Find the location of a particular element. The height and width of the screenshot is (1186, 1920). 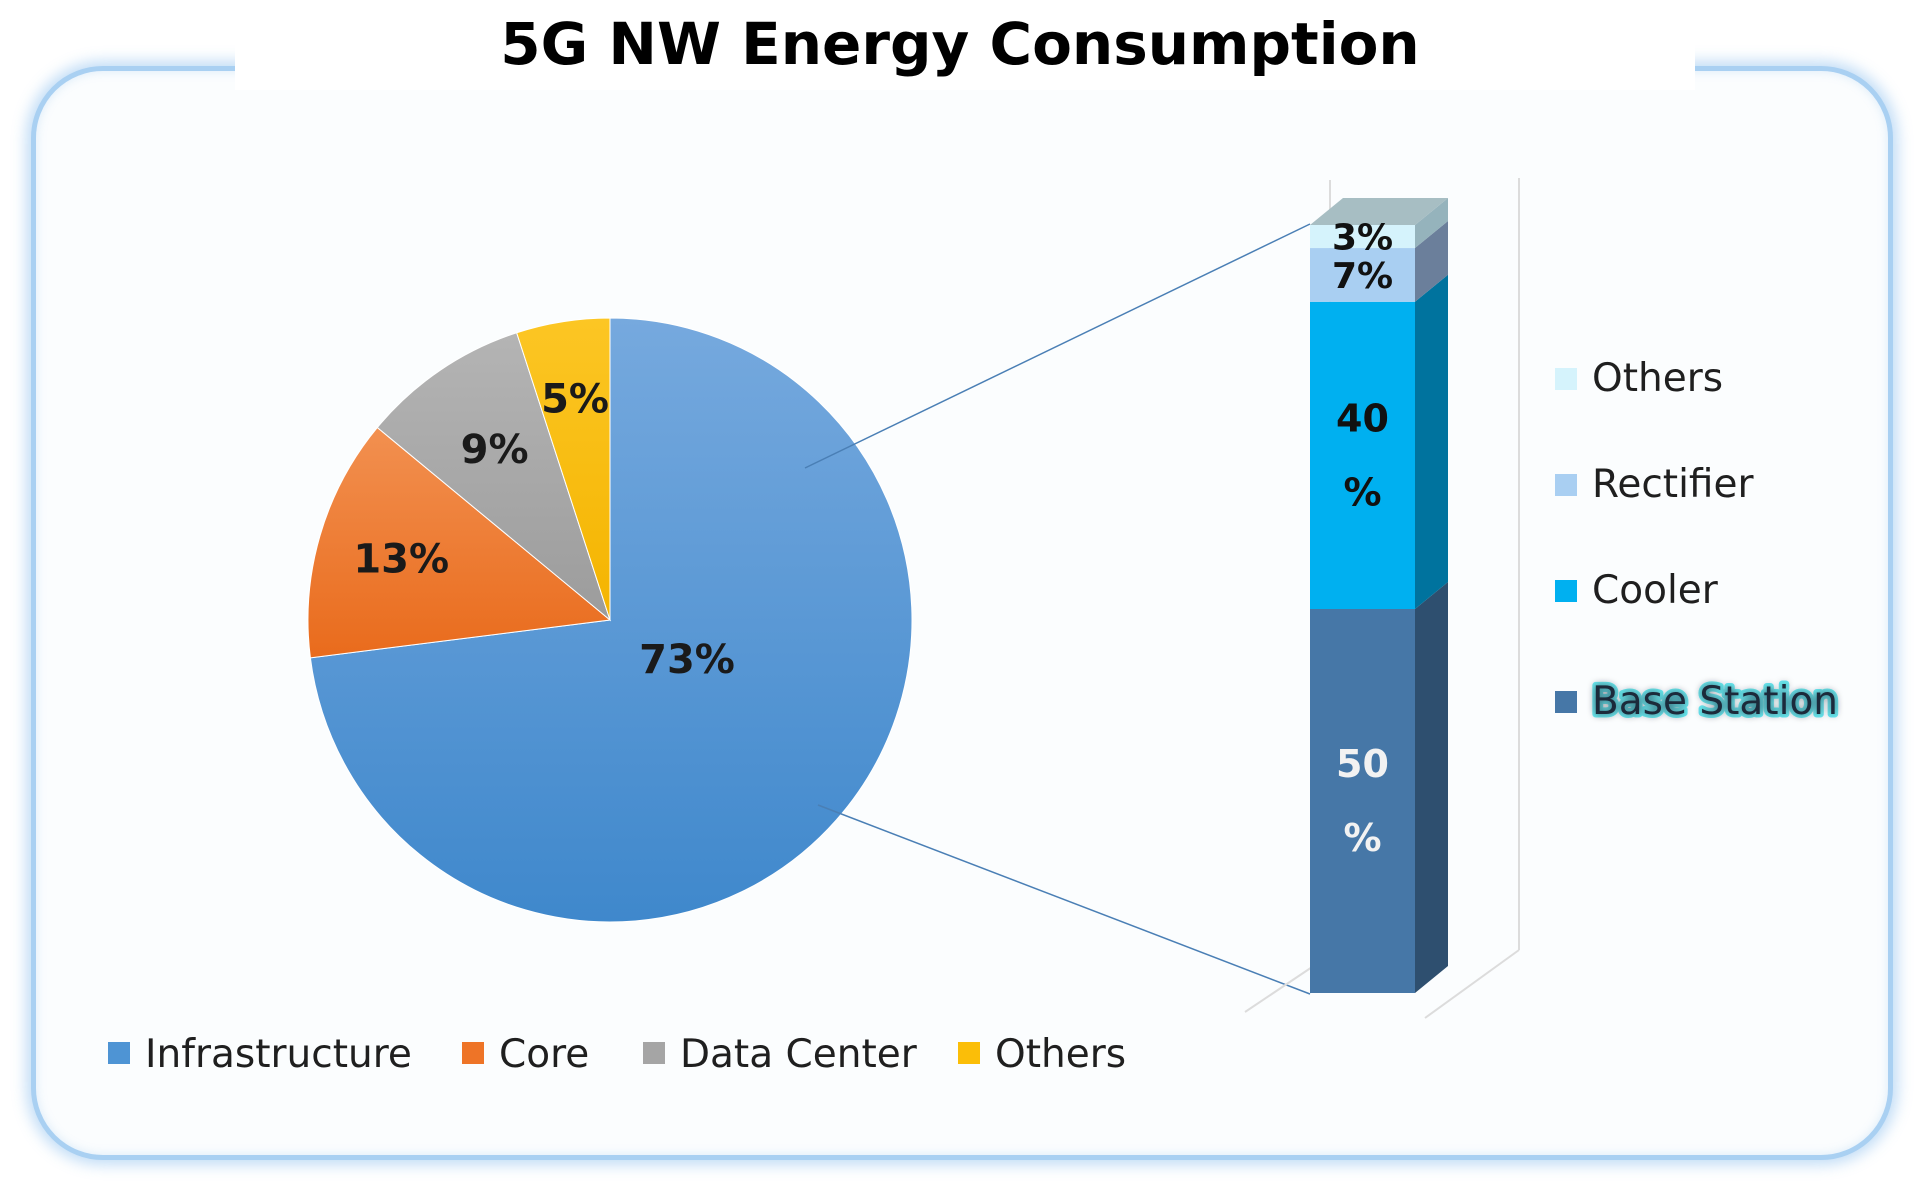

pie-slice-data-center is located at coordinates (494, 477).